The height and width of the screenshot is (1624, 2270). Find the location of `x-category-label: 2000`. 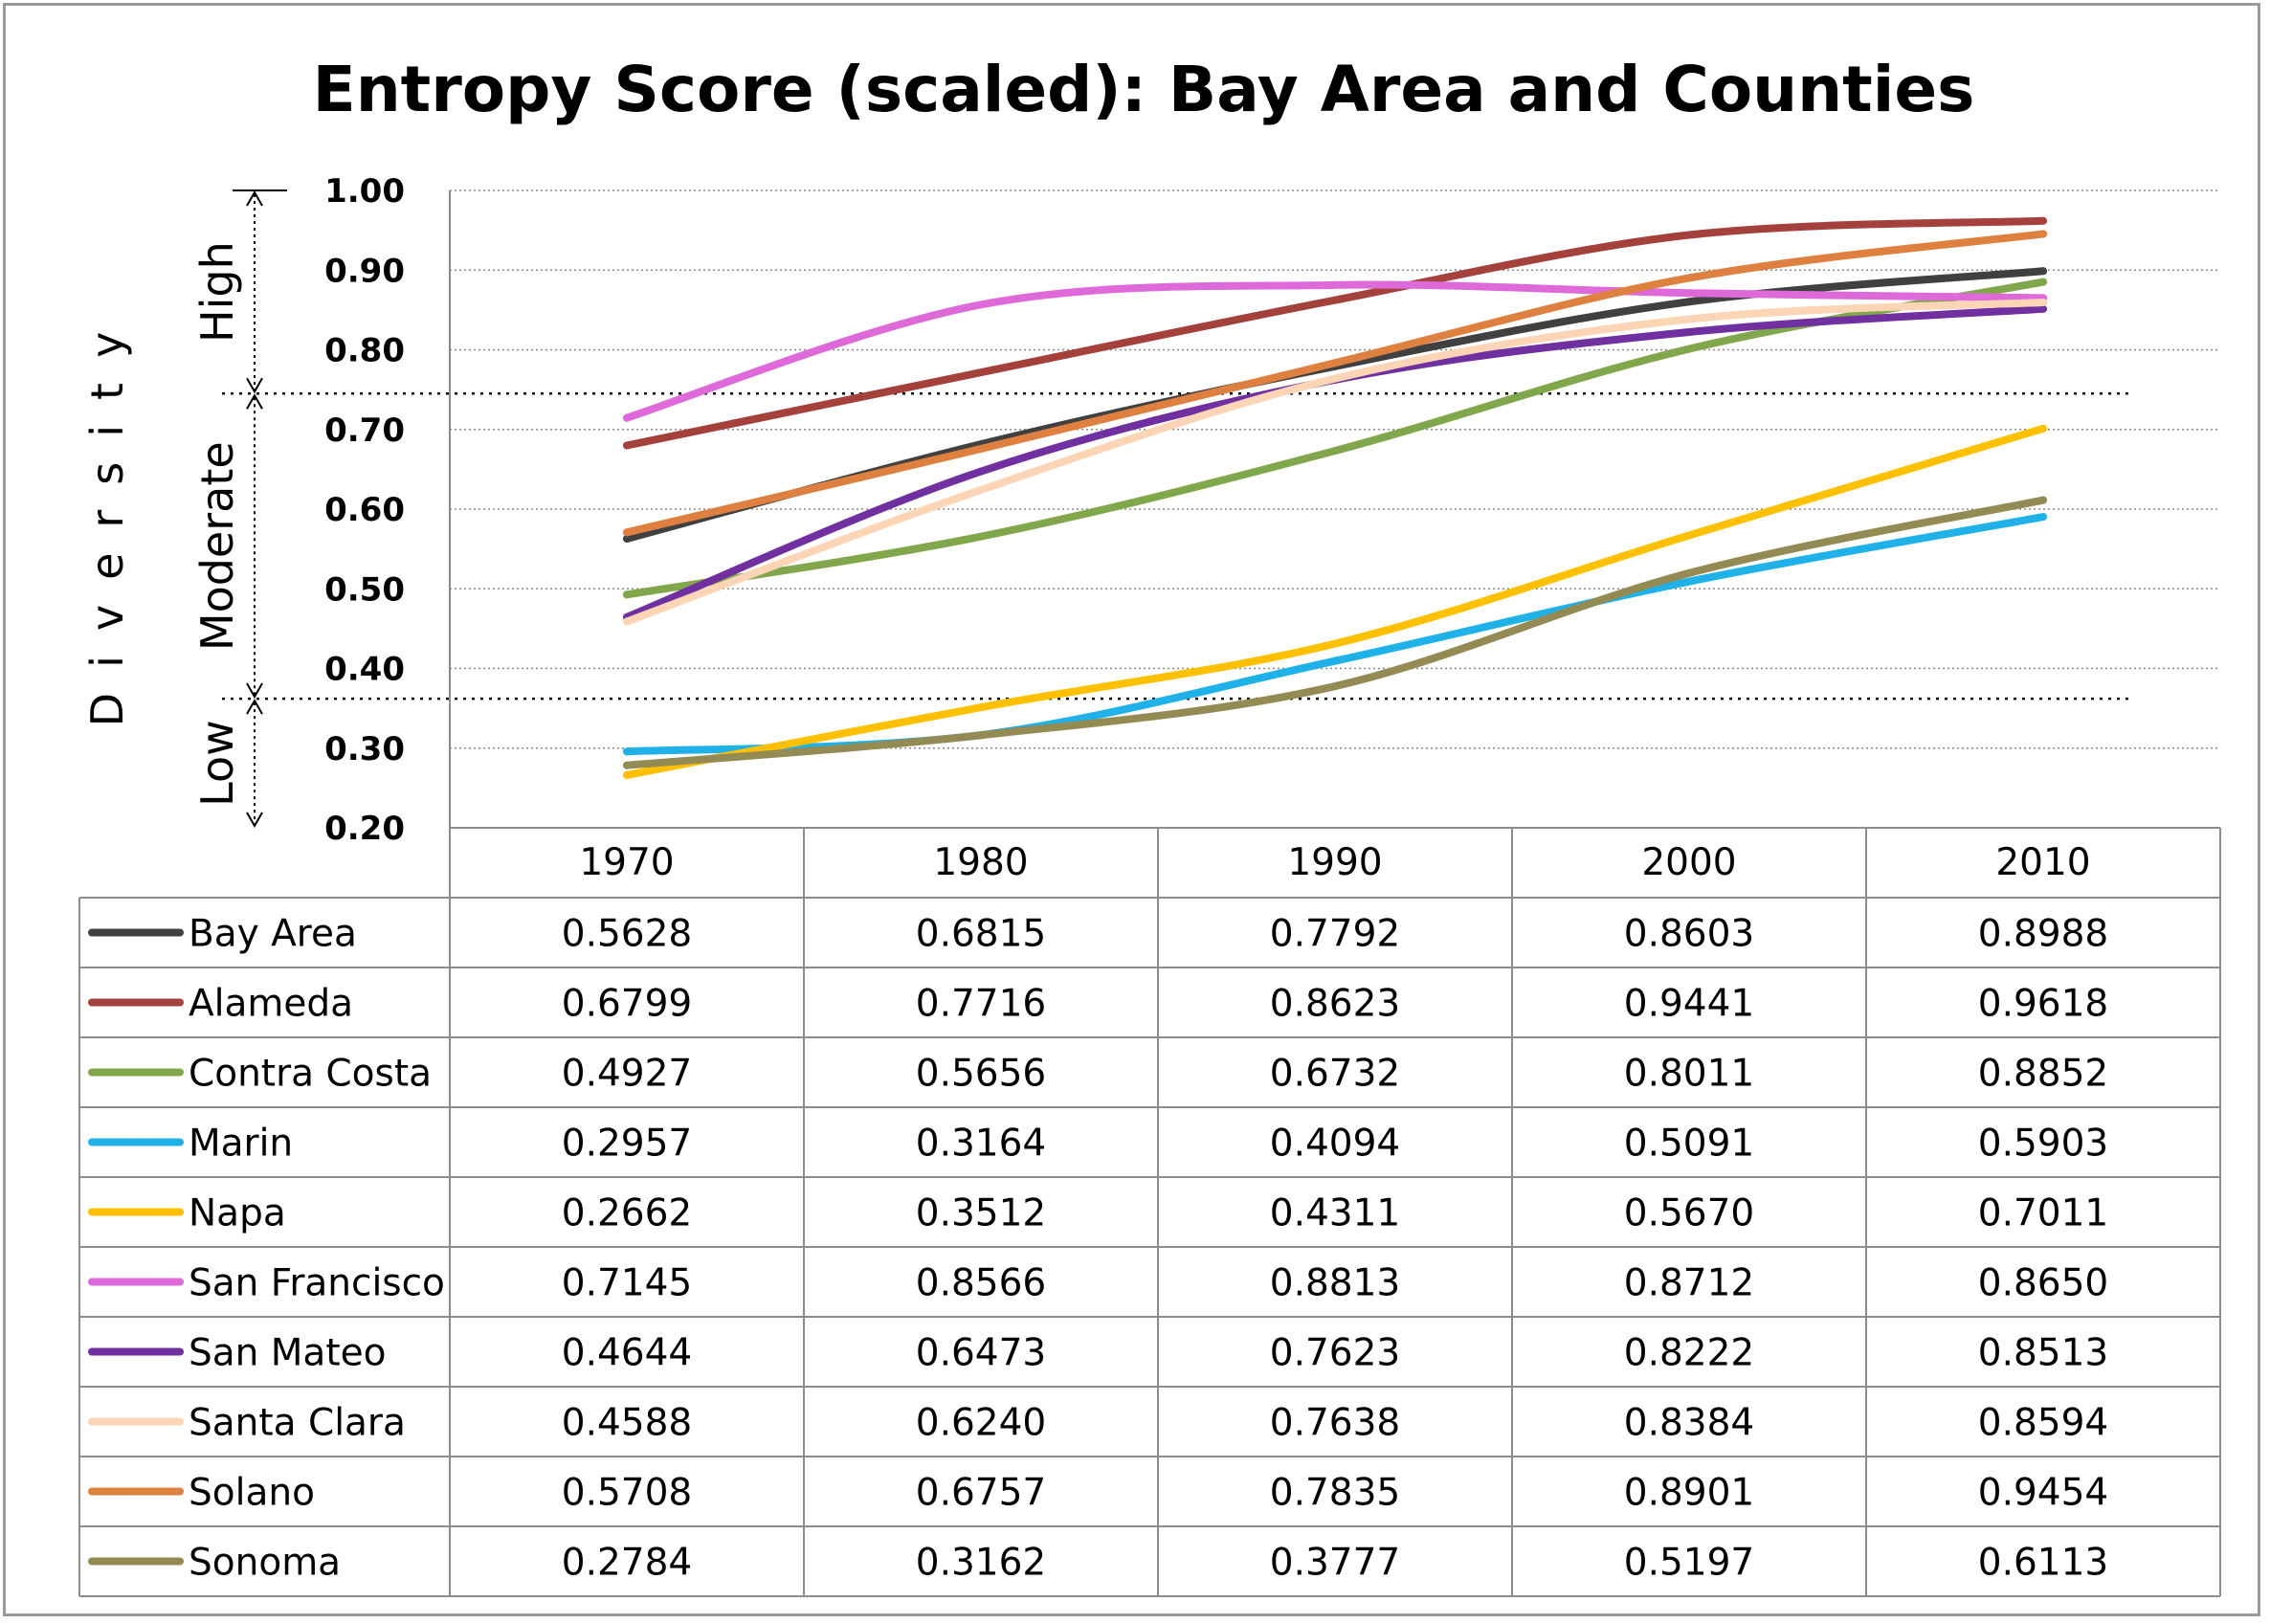

x-category-label: 2000 is located at coordinates (1688, 862).